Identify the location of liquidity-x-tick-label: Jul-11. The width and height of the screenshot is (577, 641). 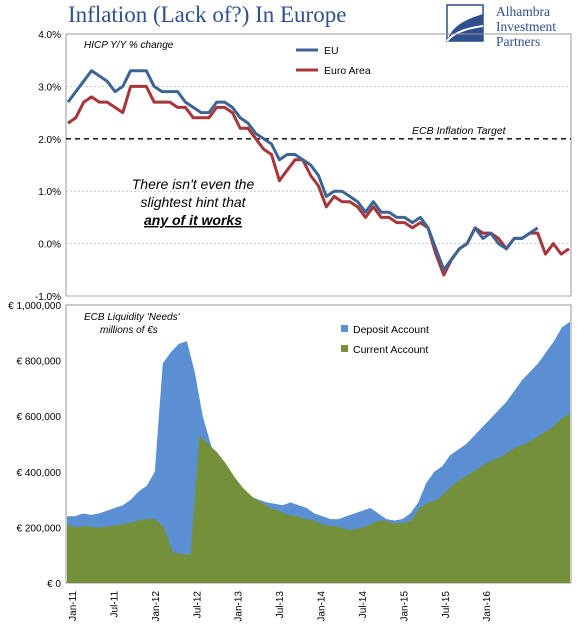
(114, 604).